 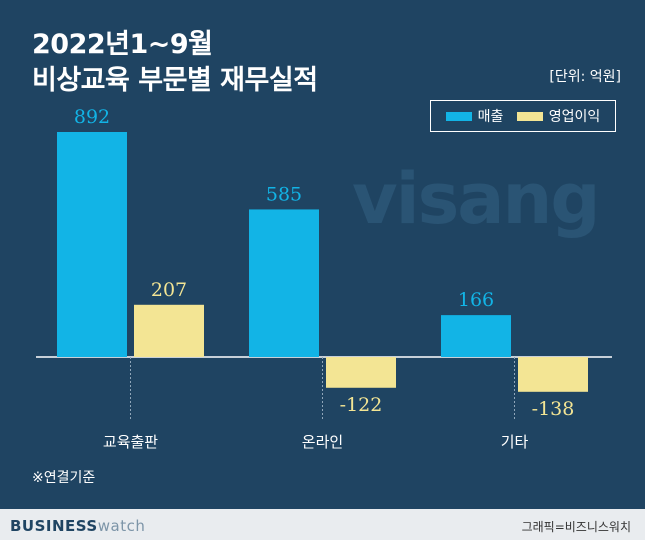 What do you see at coordinates (476, 300) in the screenshot?
I see `data-label-sales: 166` at bounding box center [476, 300].